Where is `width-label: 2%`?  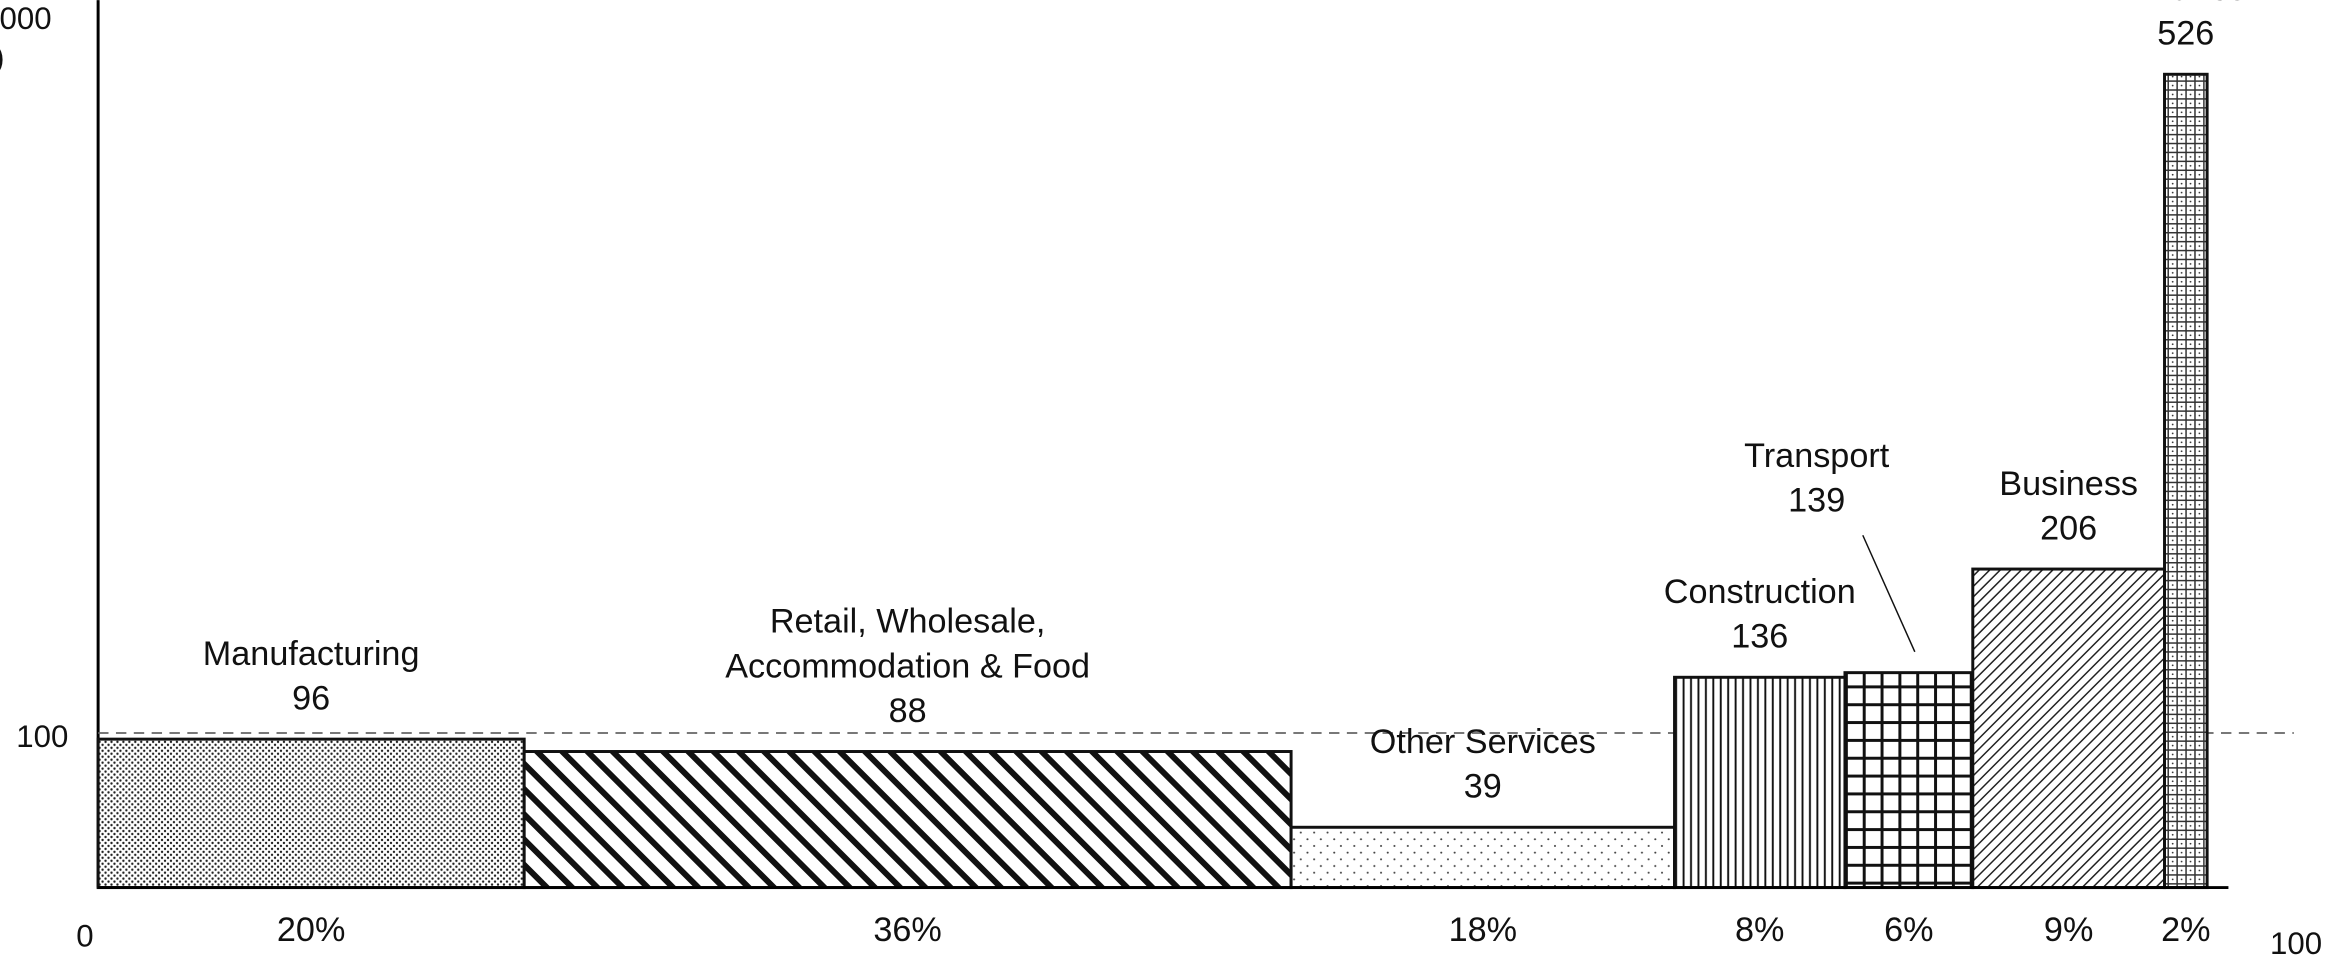
width-label: 2% is located at coordinates (2185, 930).